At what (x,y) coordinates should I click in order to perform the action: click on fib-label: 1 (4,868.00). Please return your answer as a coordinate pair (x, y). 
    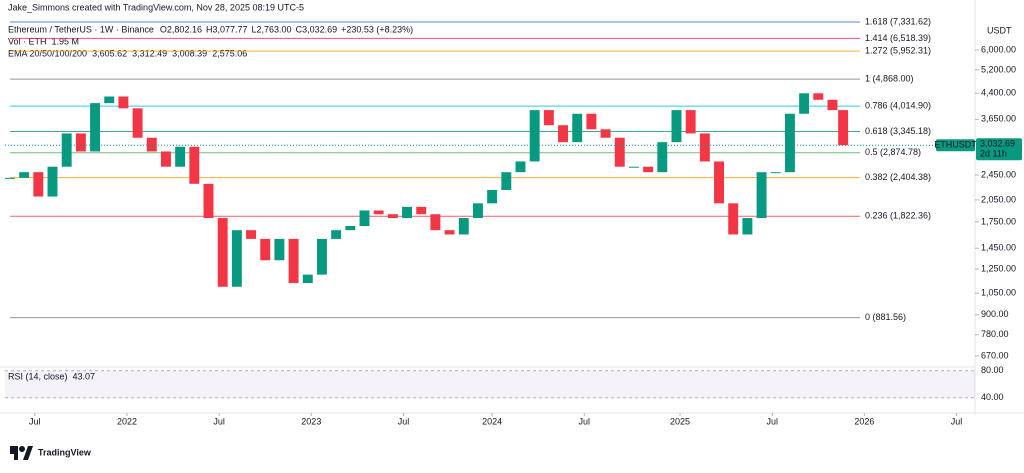
    Looking at the image, I should click on (889, 79).